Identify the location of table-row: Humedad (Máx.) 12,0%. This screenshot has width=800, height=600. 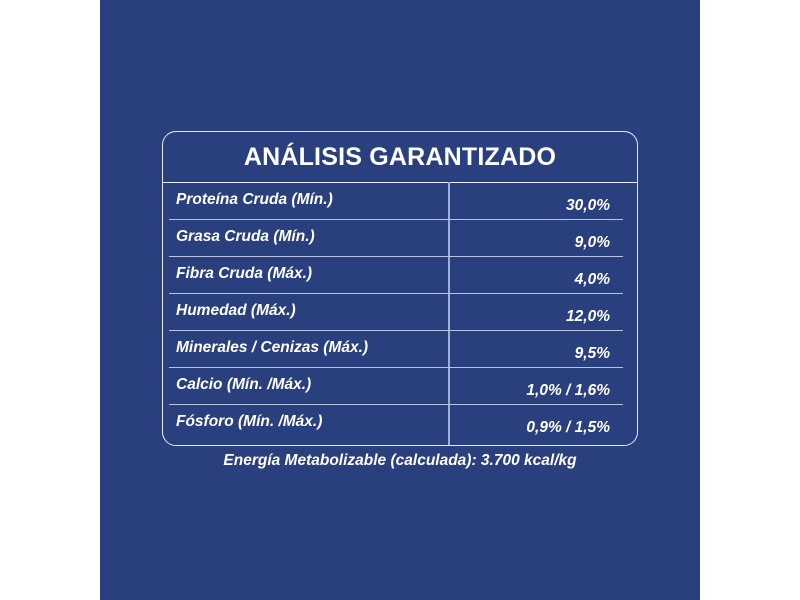
(400, 312).